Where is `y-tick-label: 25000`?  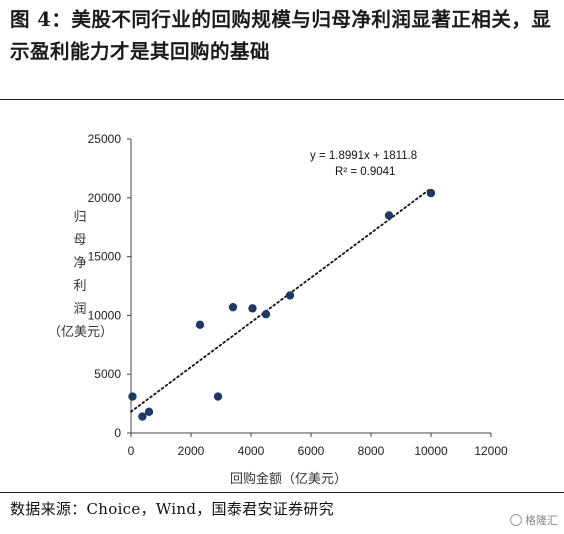
y-tick-label: 25000 is located at coordinates (105, 139).